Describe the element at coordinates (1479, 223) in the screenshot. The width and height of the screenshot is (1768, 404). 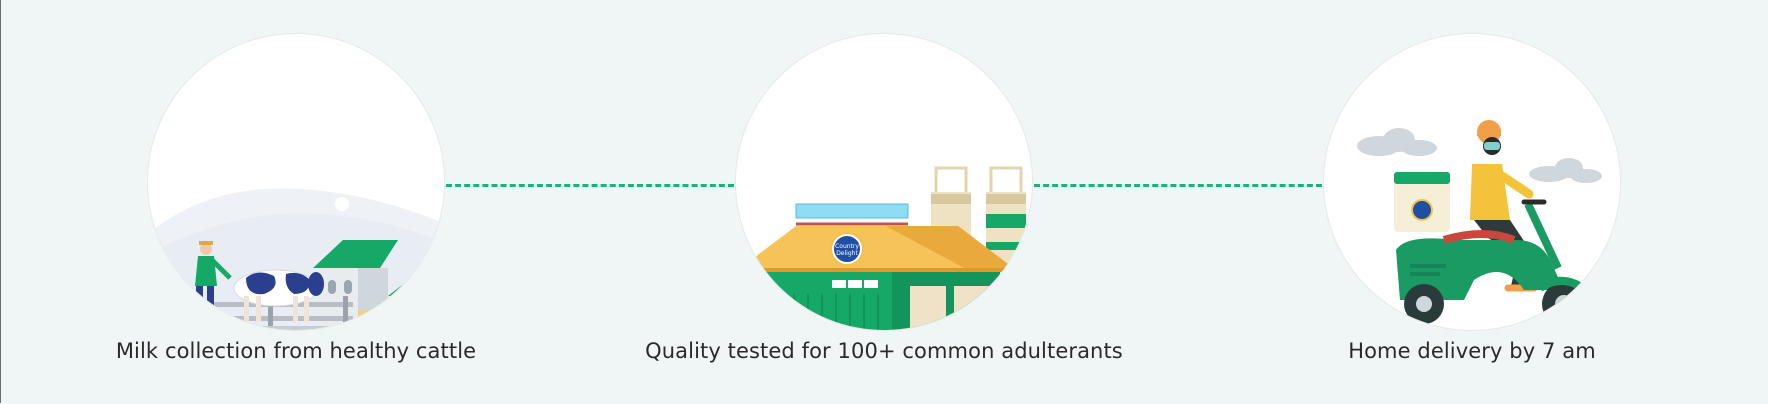
I see `scooter-delivery-illustration` at that location.